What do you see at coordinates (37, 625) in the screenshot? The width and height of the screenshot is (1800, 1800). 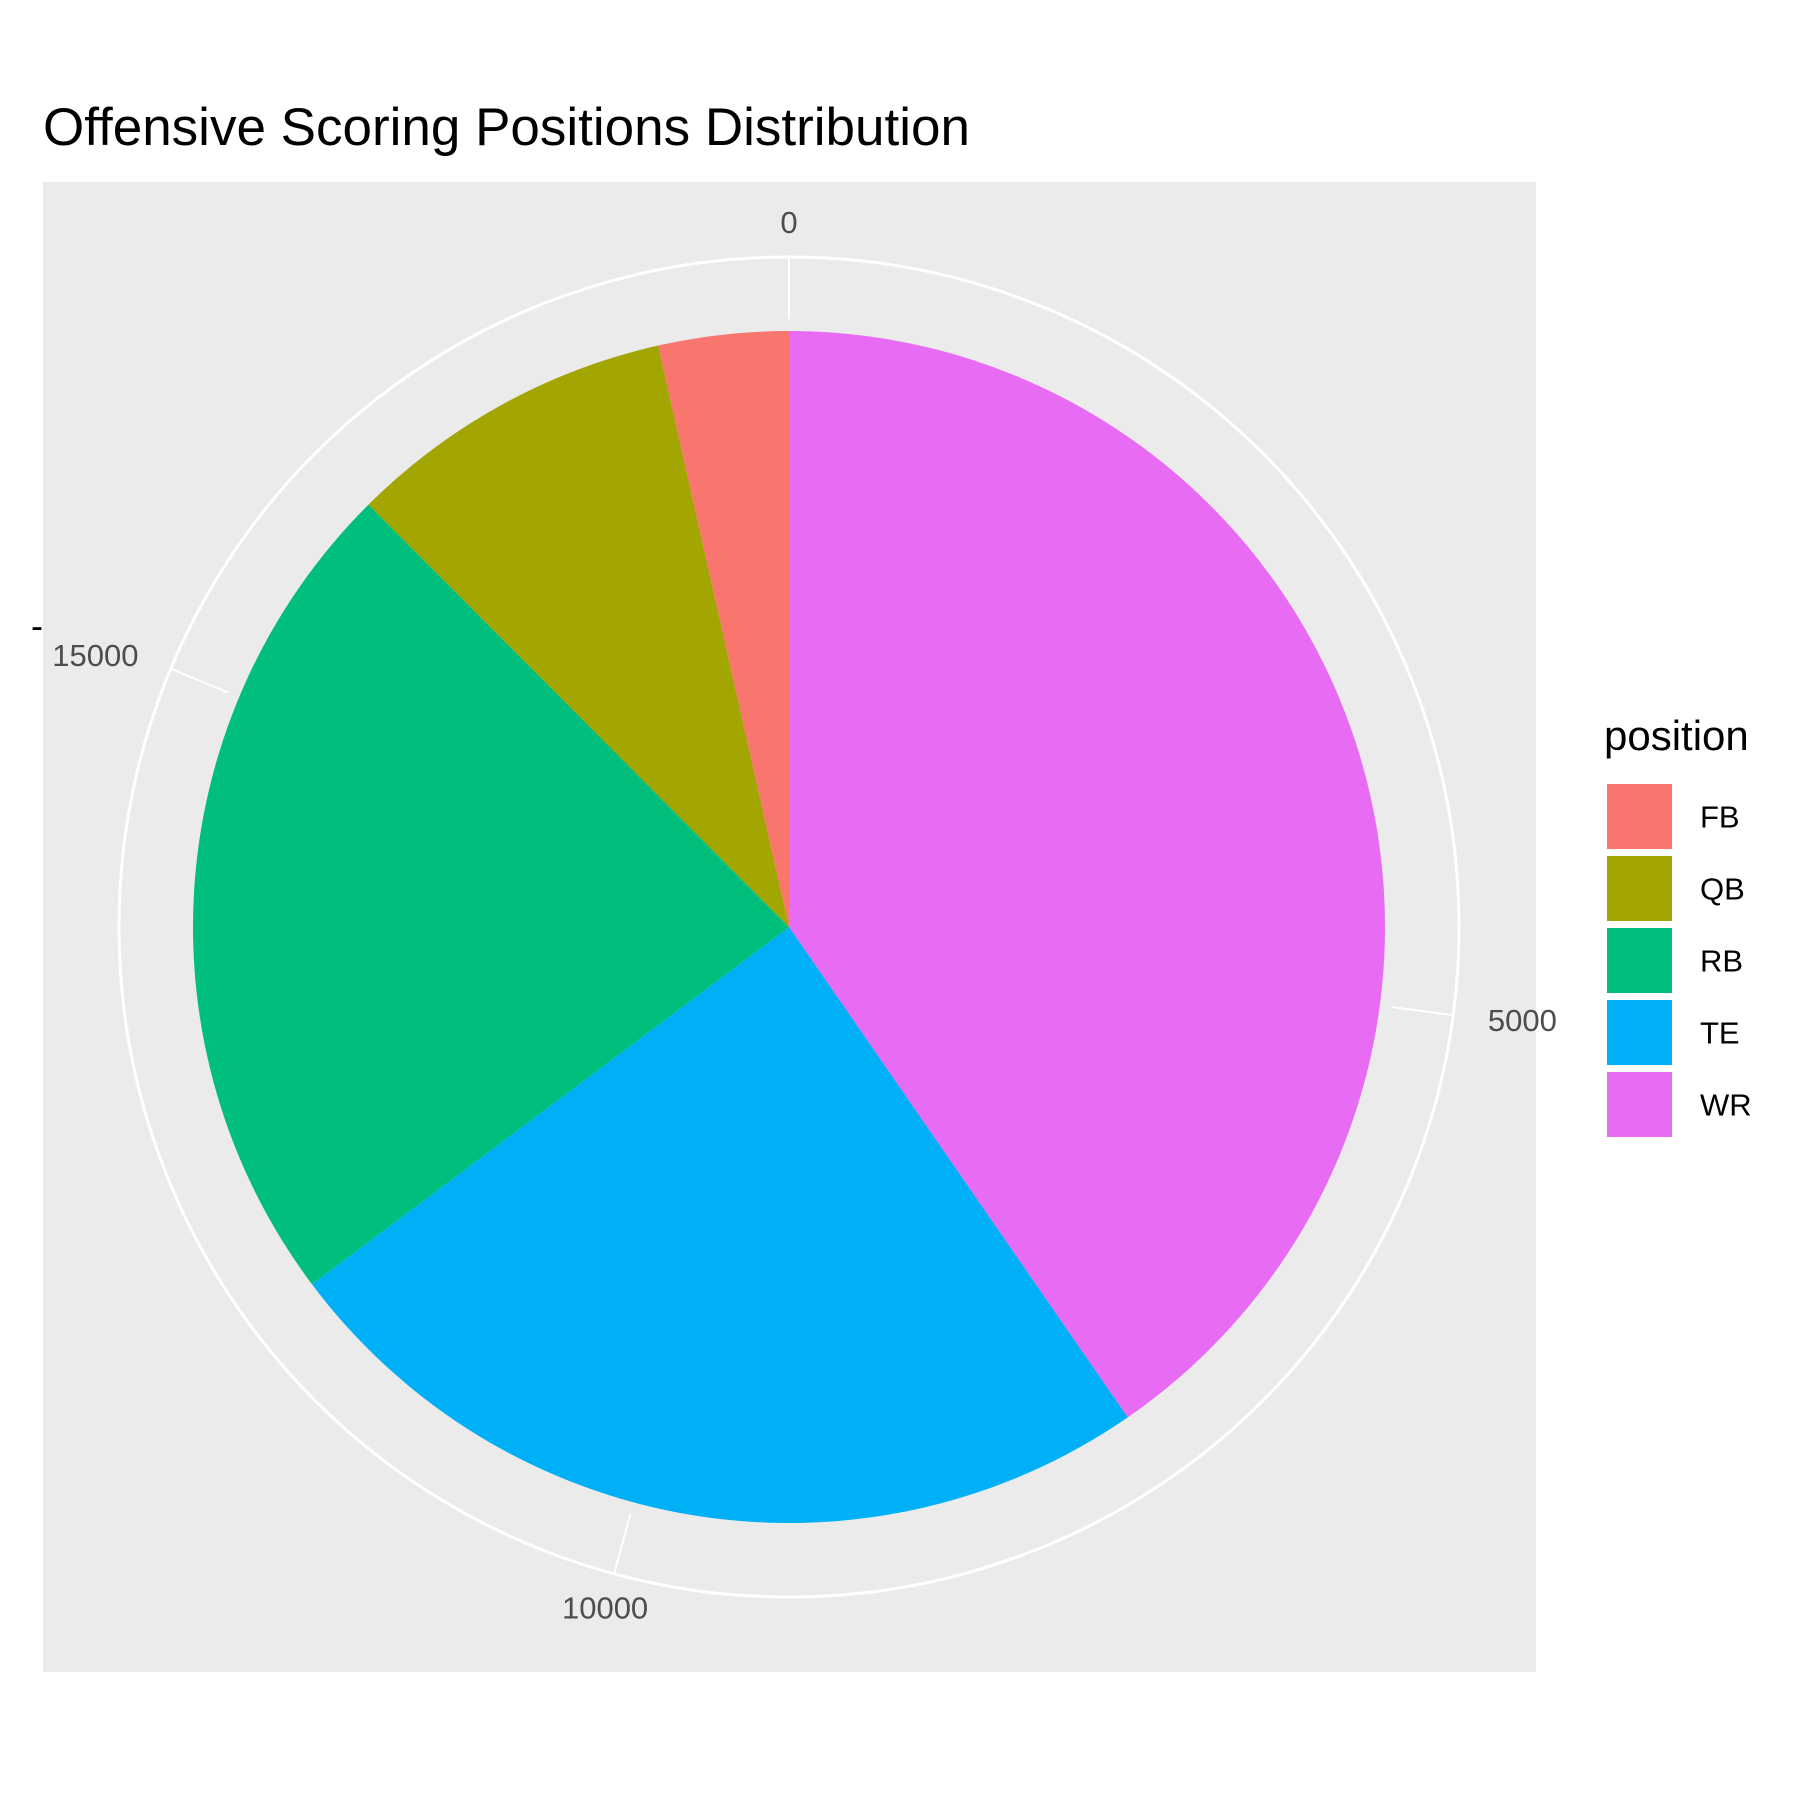 I see `y-axis-label: -` at bounding box center [37, 625].